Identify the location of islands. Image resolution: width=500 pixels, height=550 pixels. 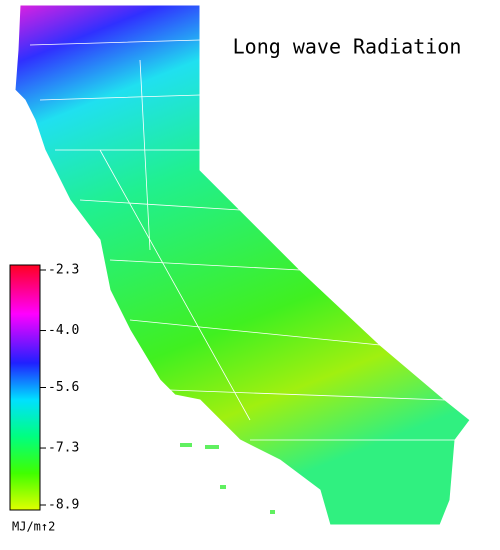
(227, 478).